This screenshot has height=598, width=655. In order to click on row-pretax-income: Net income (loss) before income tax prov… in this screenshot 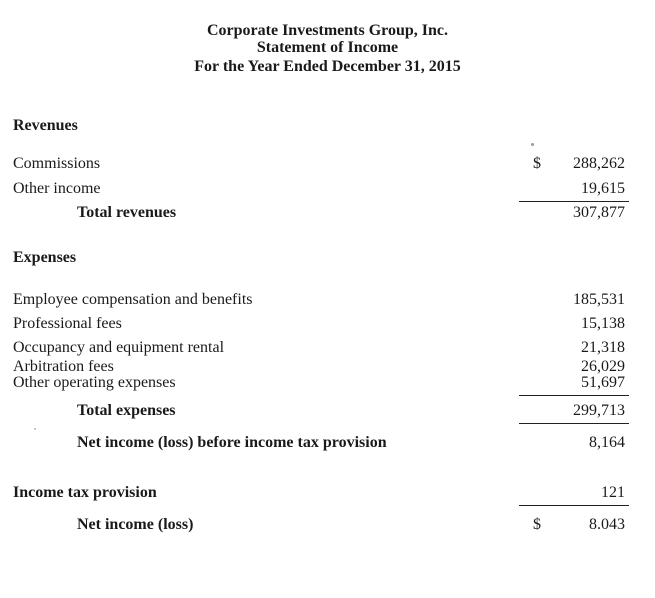, I will do `click(319, 443)`.